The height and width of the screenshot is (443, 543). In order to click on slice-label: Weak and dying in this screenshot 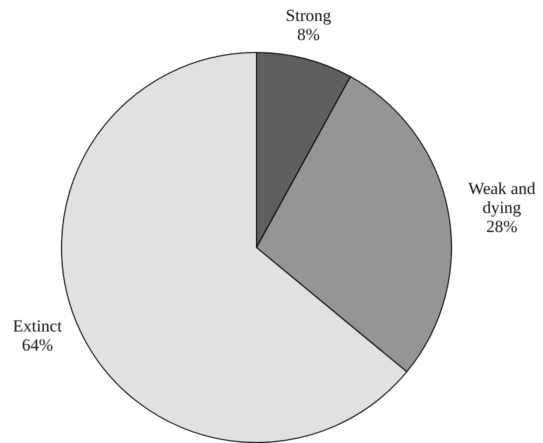, I will do `click(502, 197)`.